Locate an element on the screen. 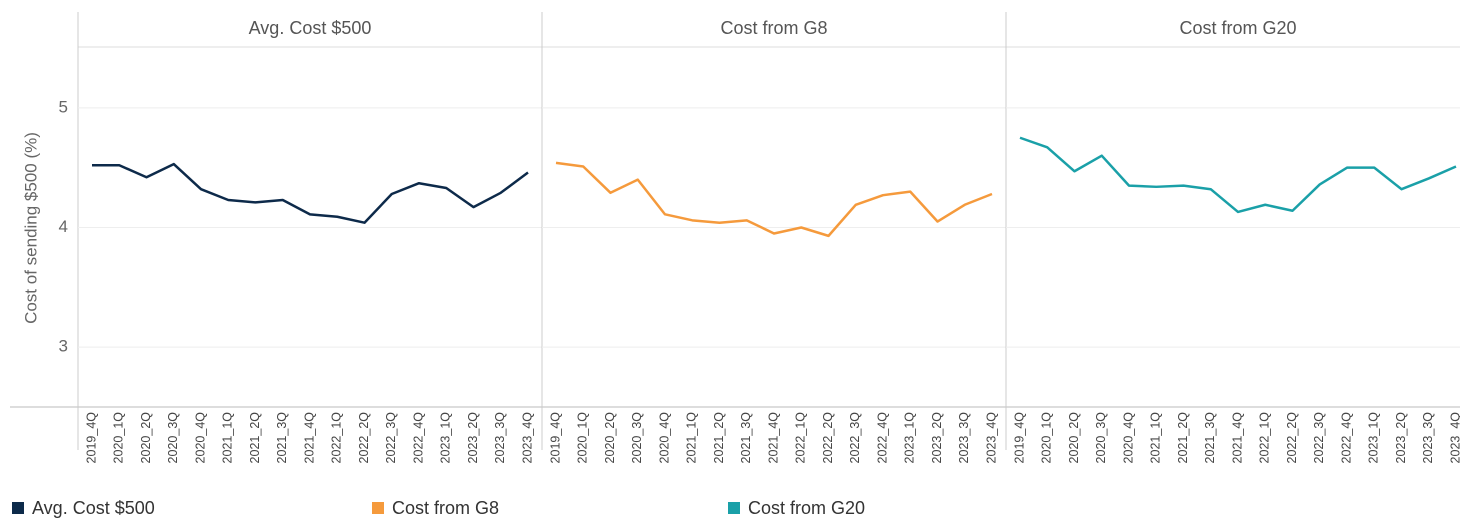 The image size is (1460, 519). y-tick-label: 3 is located at coordinates (63, 346).